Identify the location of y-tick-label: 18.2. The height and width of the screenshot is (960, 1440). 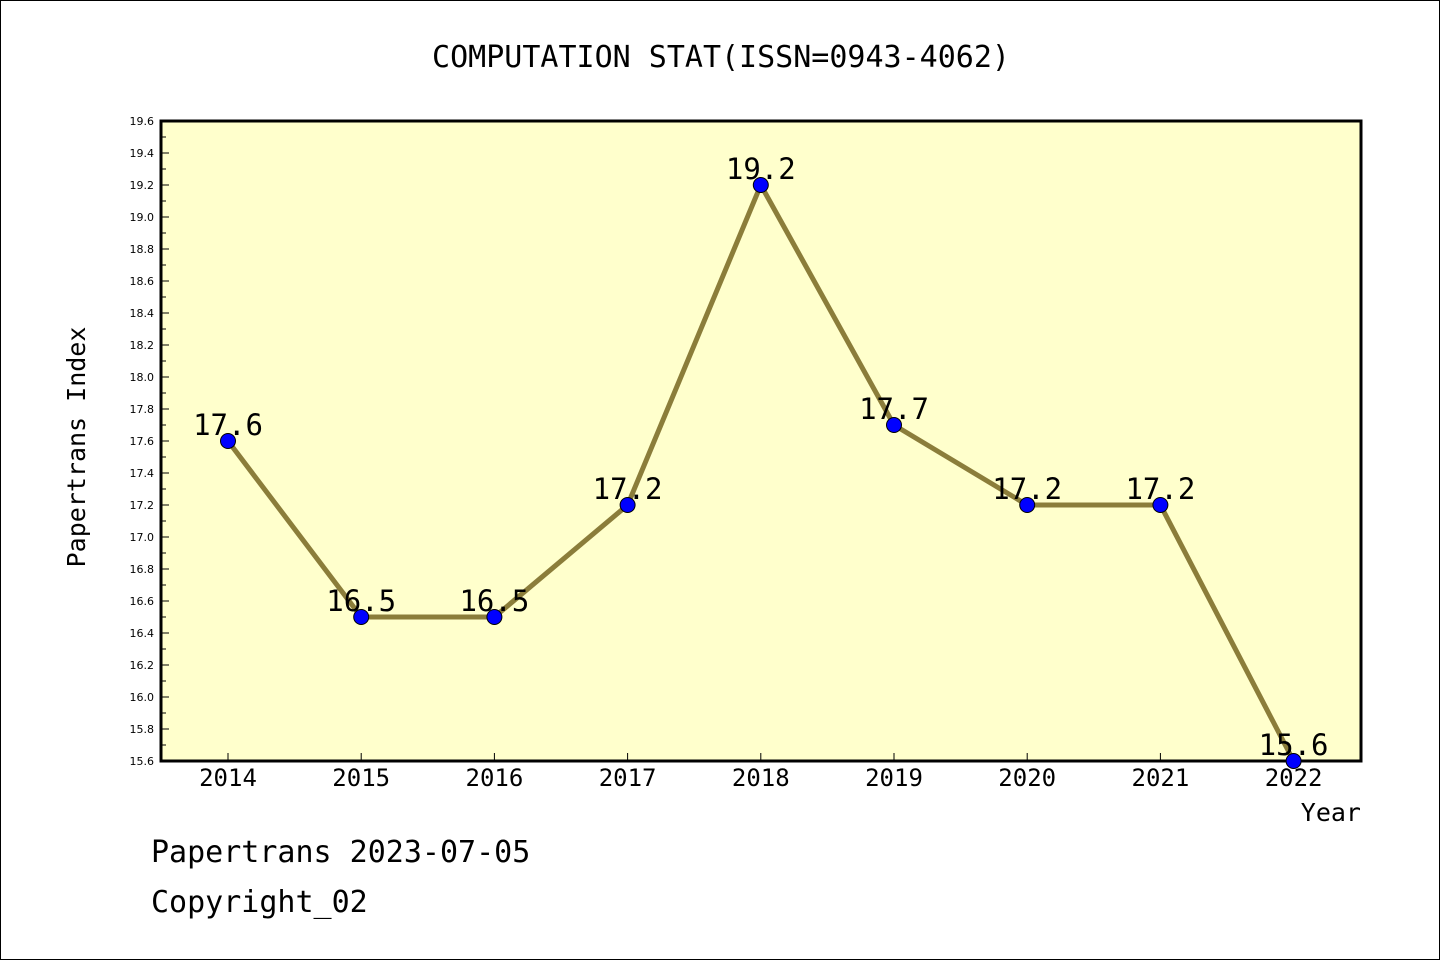
(142, 345).